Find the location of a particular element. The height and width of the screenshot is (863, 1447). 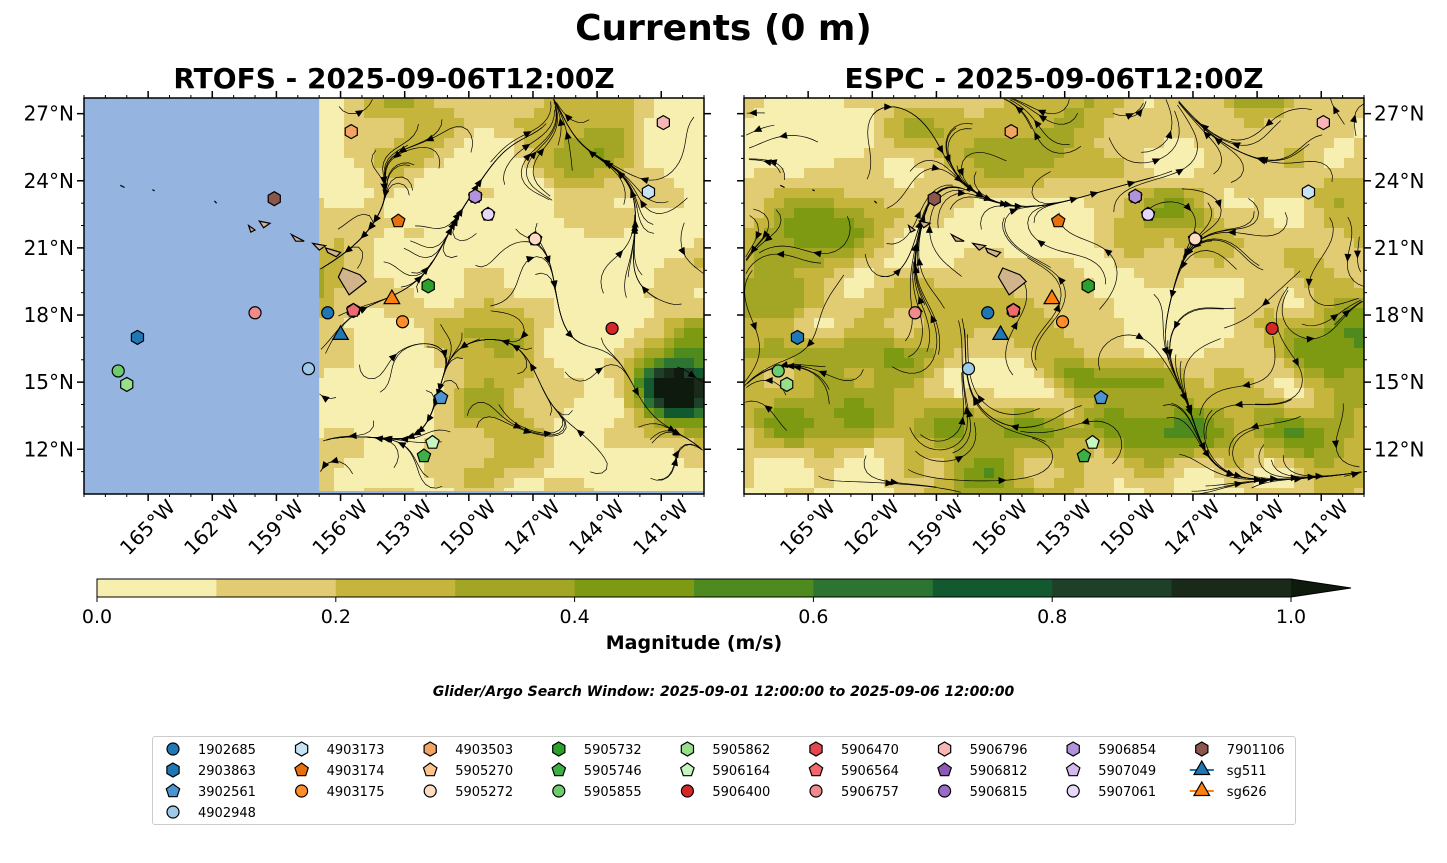

legend-entry-5906757: 5906757 is located at coordinates (854, 792).